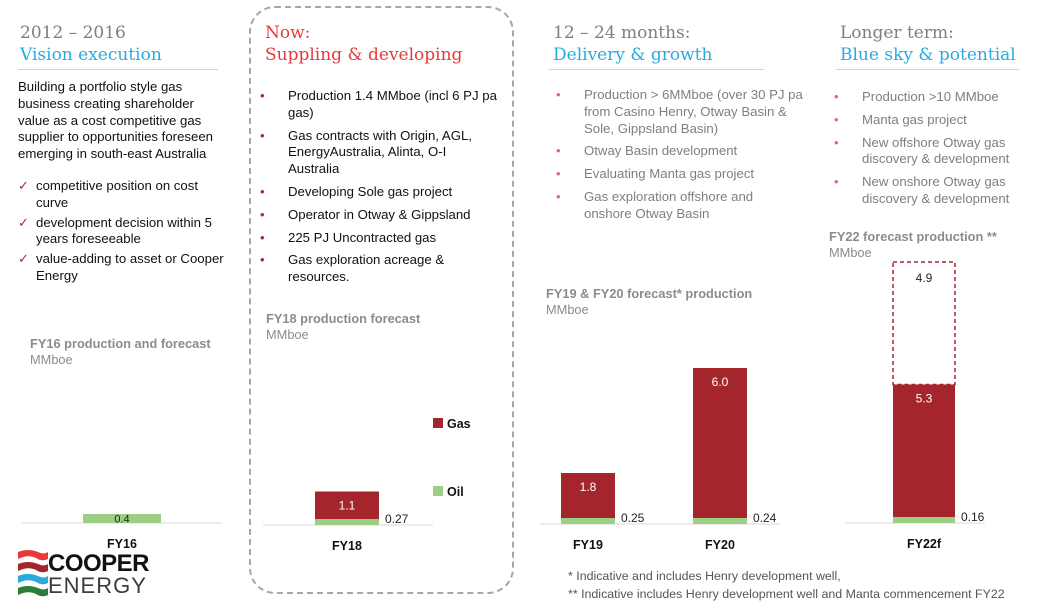 The height and width of the screenshot is (611, 1043). Describe the element at coordinates (459, 424) in the screenshot. I see `legend-label: Gas` at that location.